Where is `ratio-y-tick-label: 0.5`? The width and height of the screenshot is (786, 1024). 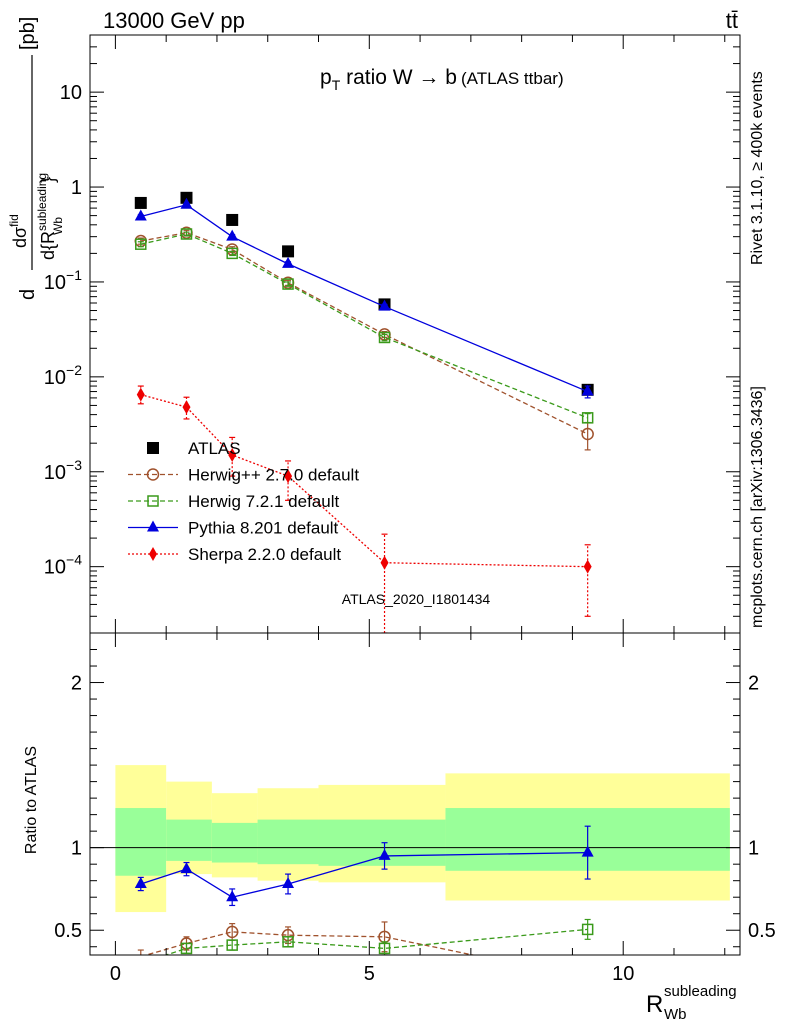
ratio-y-tick-label: 0.5 is located at coordinates (68, 931).